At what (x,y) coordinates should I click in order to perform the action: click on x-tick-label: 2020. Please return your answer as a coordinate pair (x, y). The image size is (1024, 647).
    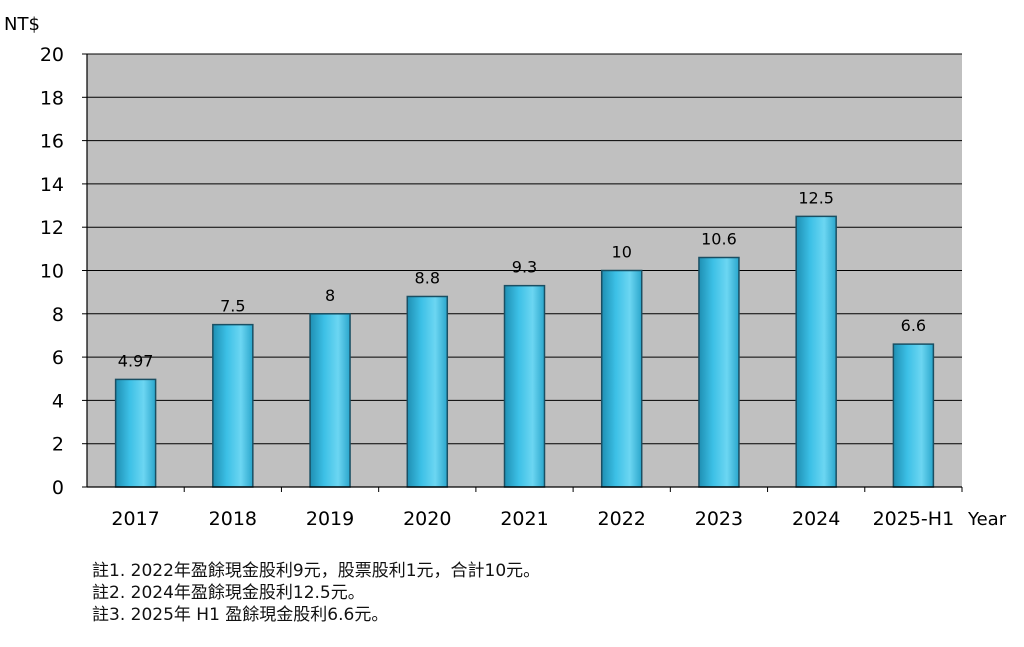
    Looking at the image, I should click on (427, 519).